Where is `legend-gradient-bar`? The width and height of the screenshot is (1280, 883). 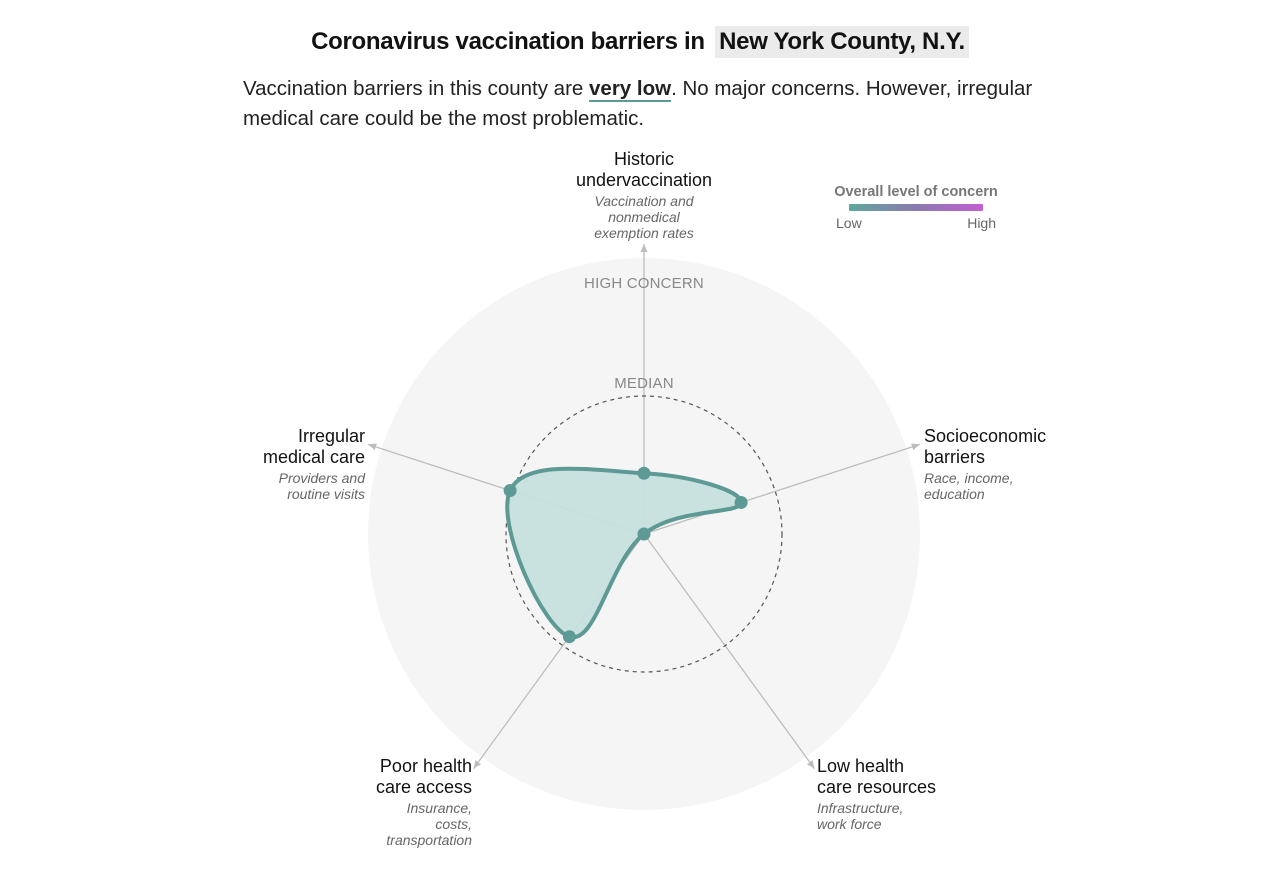
legend-gradient-bar is located at coordinates (916, 207).